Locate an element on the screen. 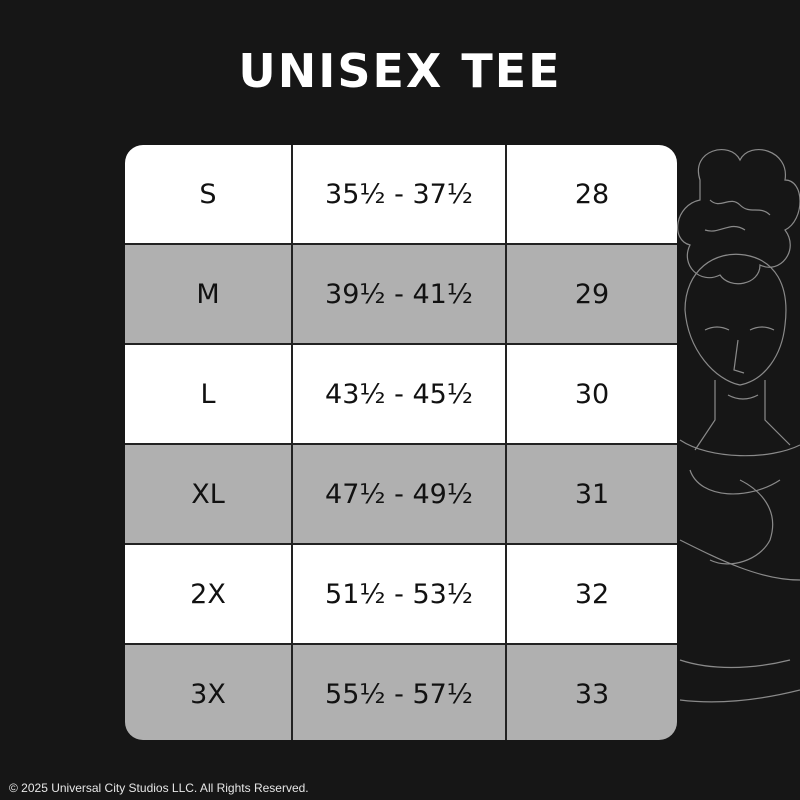 The image size is (800, 800). table-row: M 39½ - 41½ 29 is located at coordinates (401, 295).